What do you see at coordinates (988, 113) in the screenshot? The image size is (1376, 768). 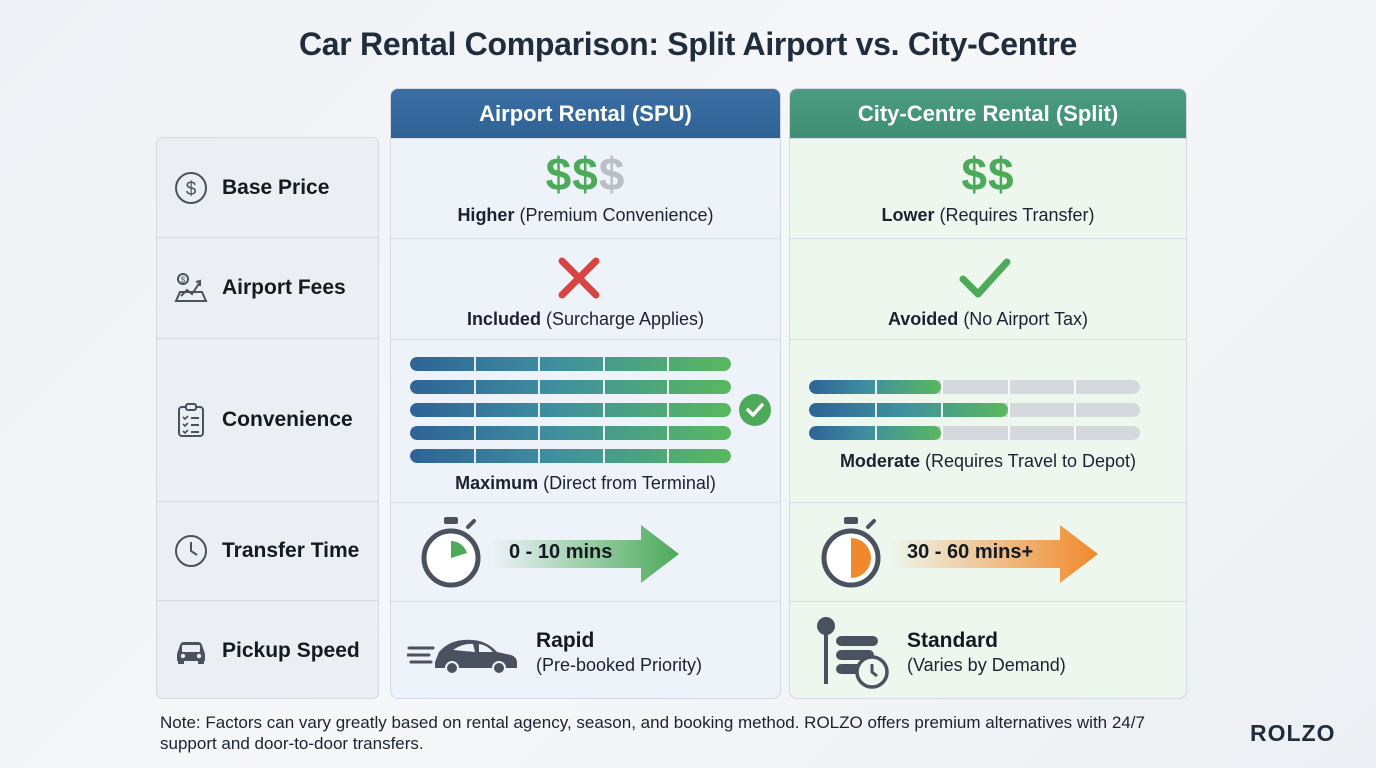 I see `city-column-header: City-Centre Rental (Split)` at bounding box center [988, 113].